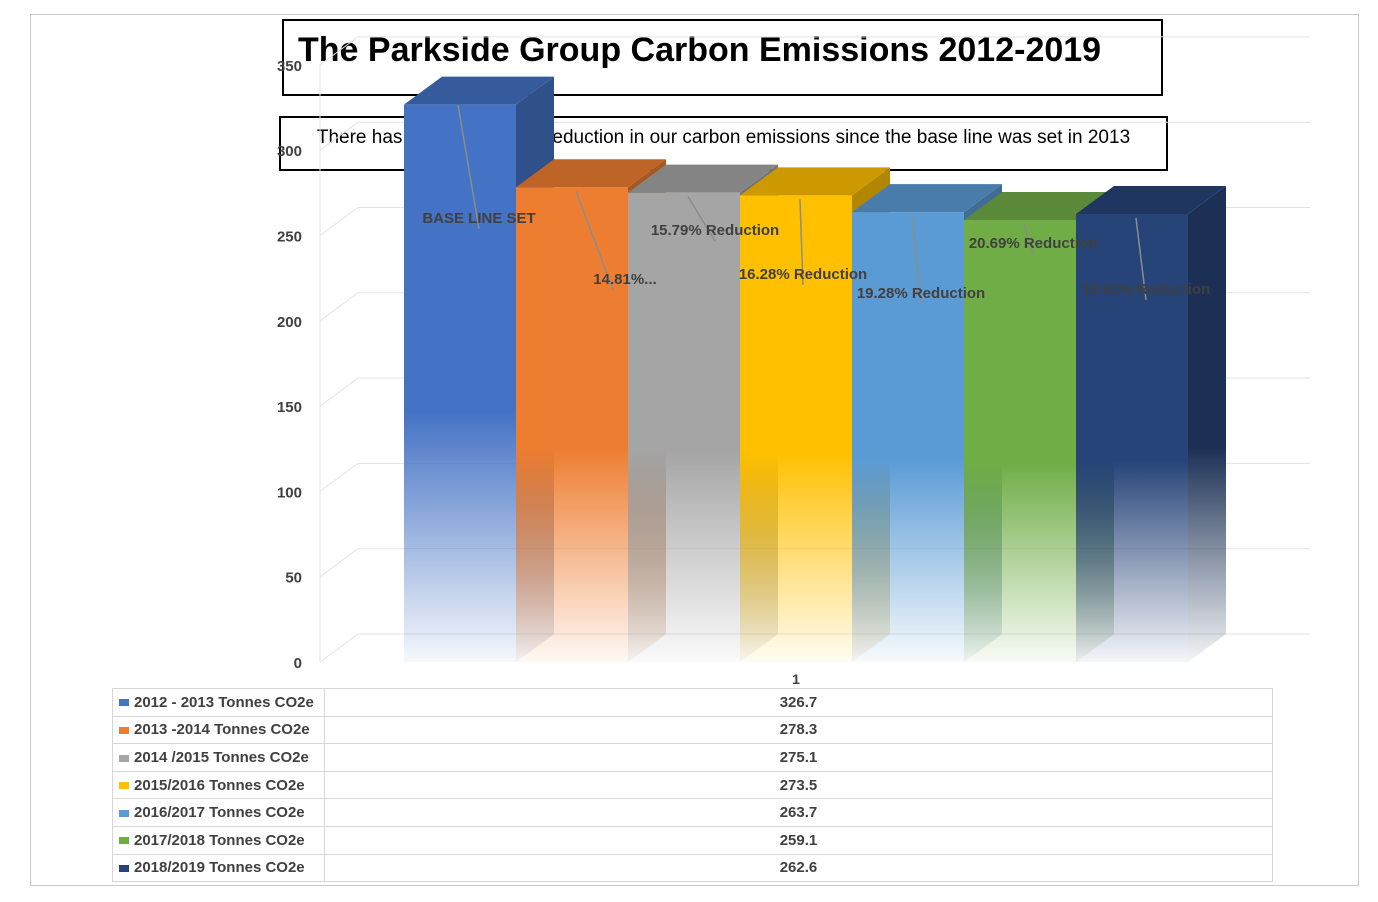  I want to click on table-value: 263.7, so click(798, 812).